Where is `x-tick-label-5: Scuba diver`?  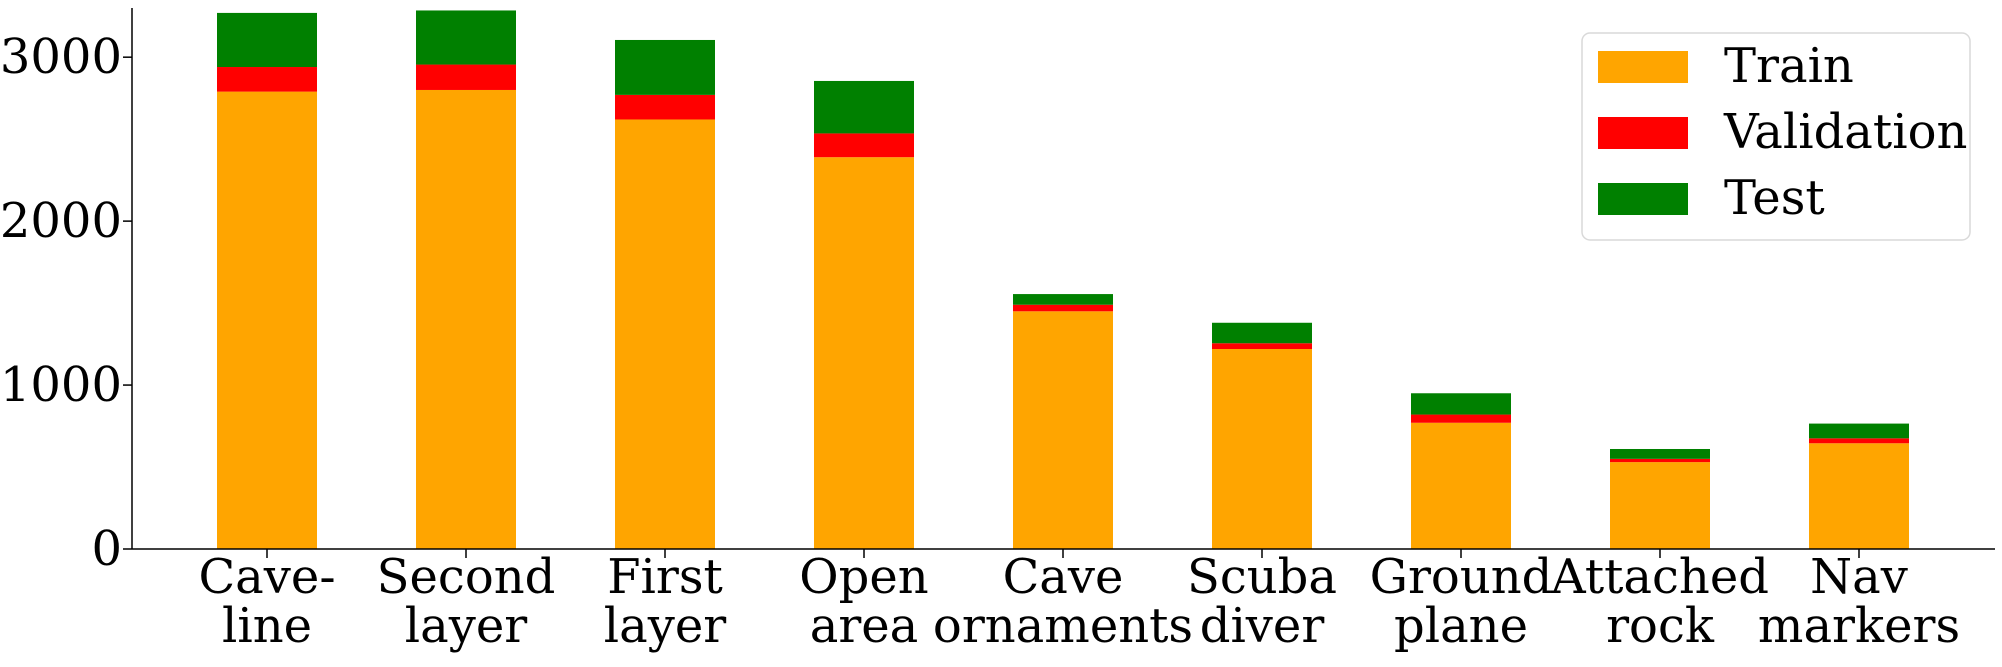 x-tick-label-5: Scuba diver is located at coordinates (1262, 601).